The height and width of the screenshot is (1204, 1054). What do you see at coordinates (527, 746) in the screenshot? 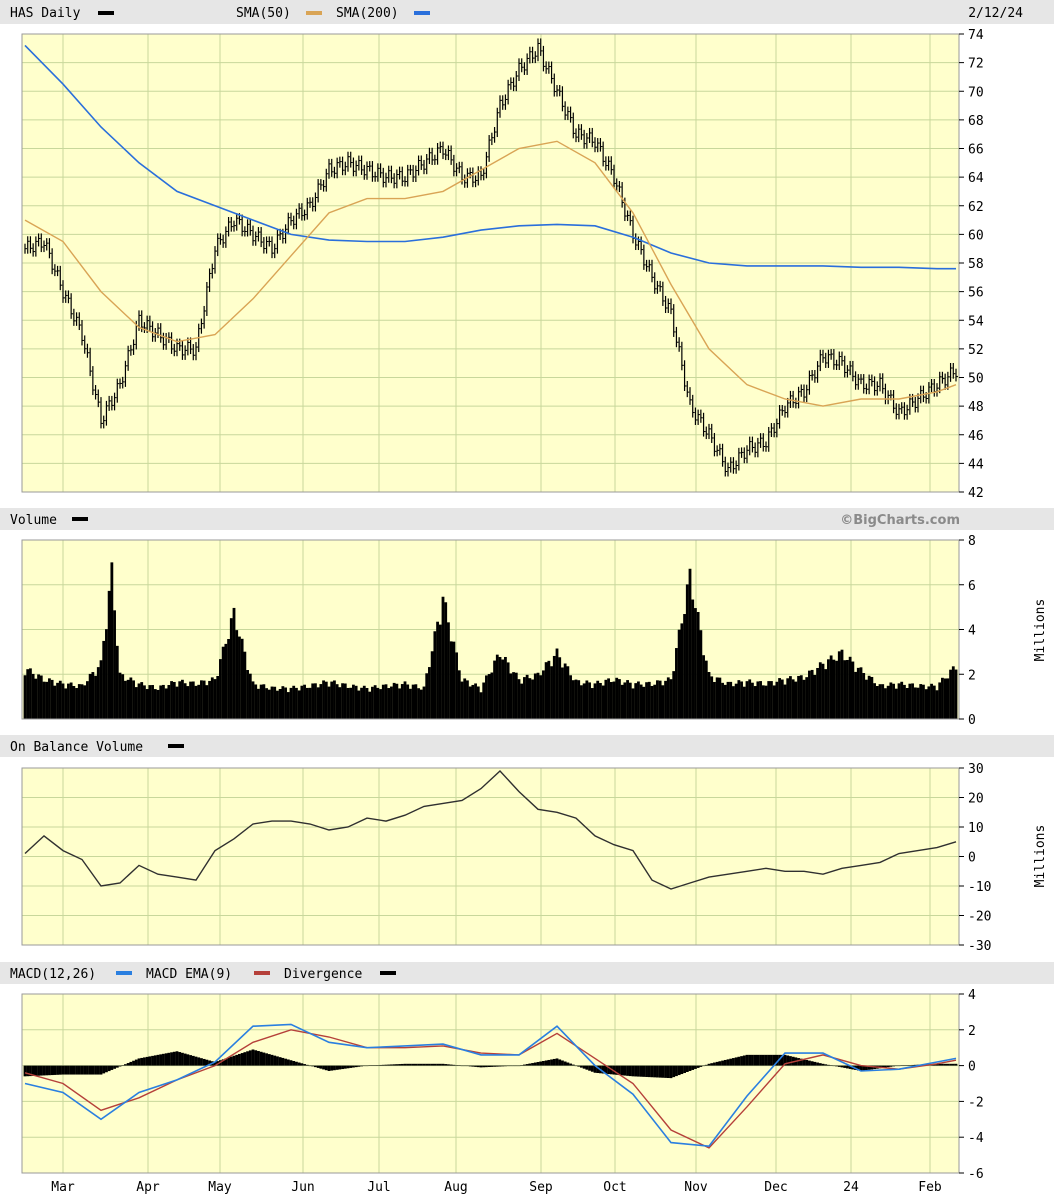
I see `obv-header-bar` at bounding box center [527, 746].